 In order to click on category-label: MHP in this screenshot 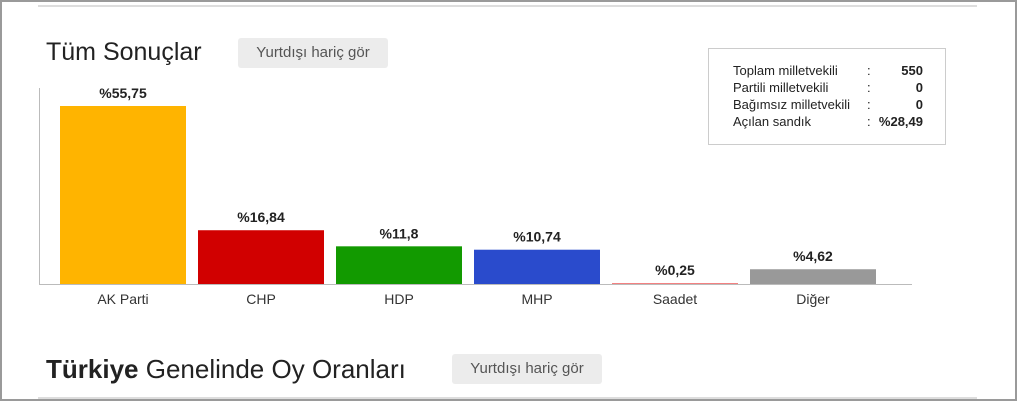, I will do `click(536, 299)`.